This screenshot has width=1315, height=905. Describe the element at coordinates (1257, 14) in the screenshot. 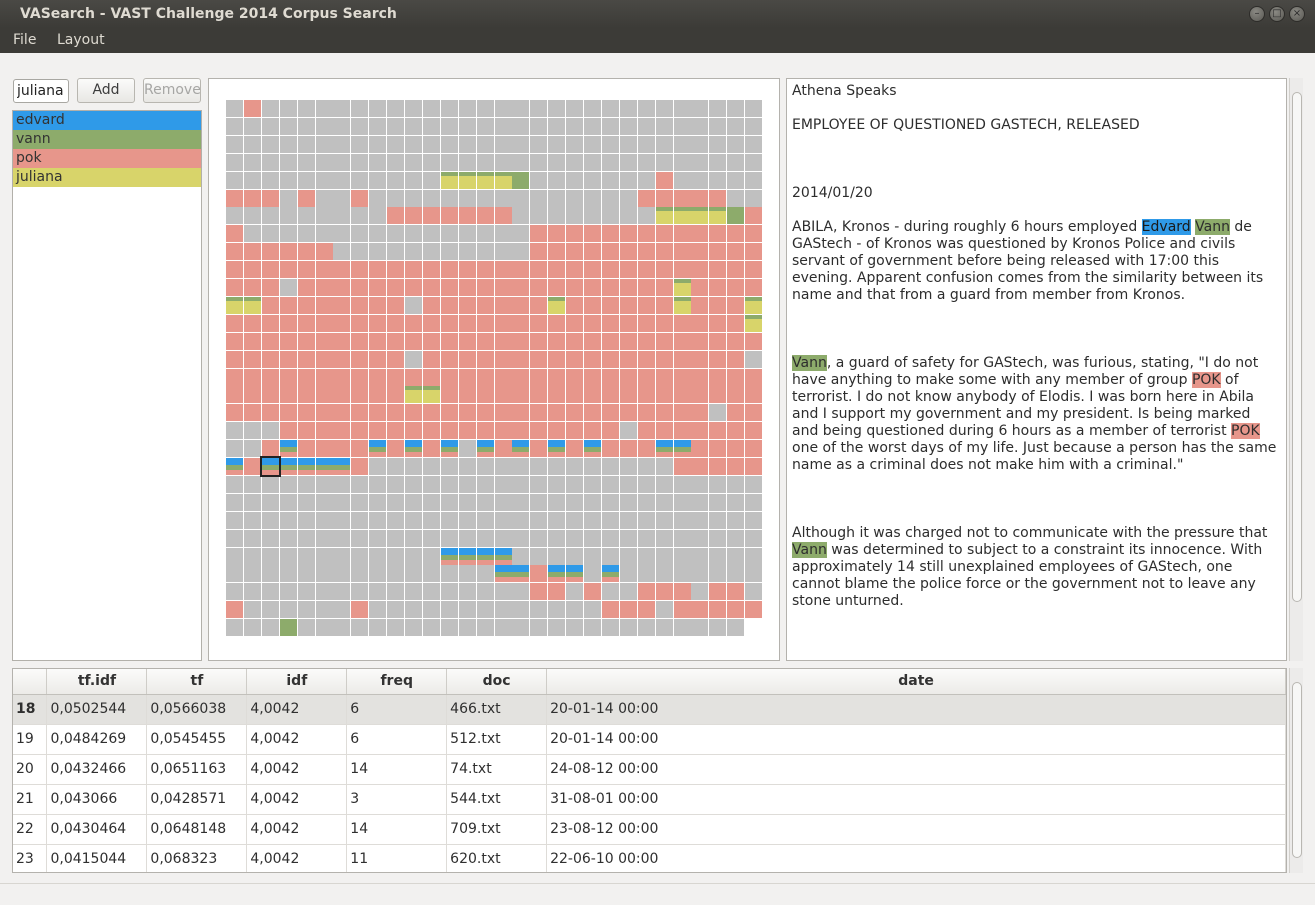

I see `minimize-icon: –` at that location.